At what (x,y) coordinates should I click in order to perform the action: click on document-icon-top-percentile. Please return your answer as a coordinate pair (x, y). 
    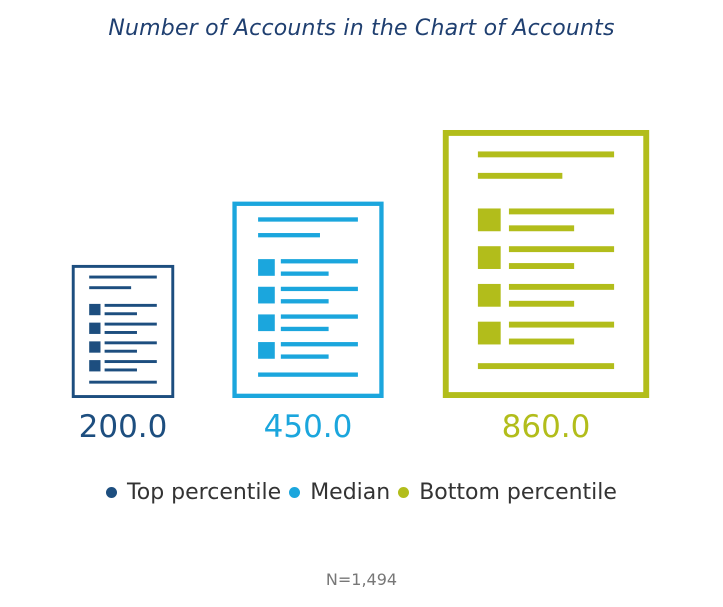
    Looking at the image, I should click on (123, 331).